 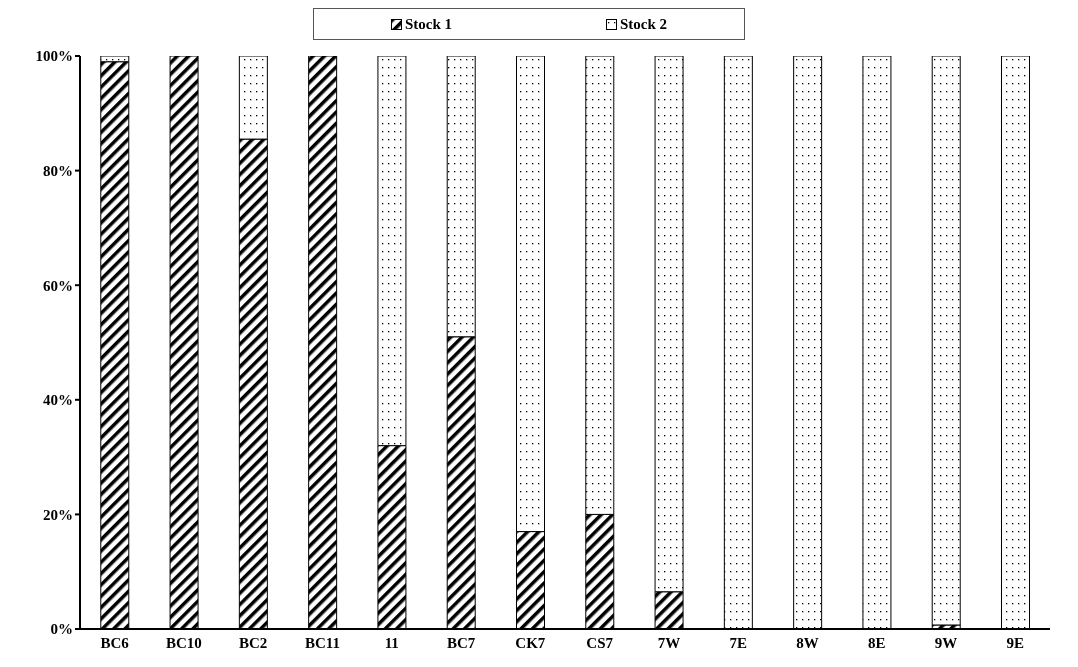 I want to click on legend-label: Stock 2, so click(x=643, y=24).